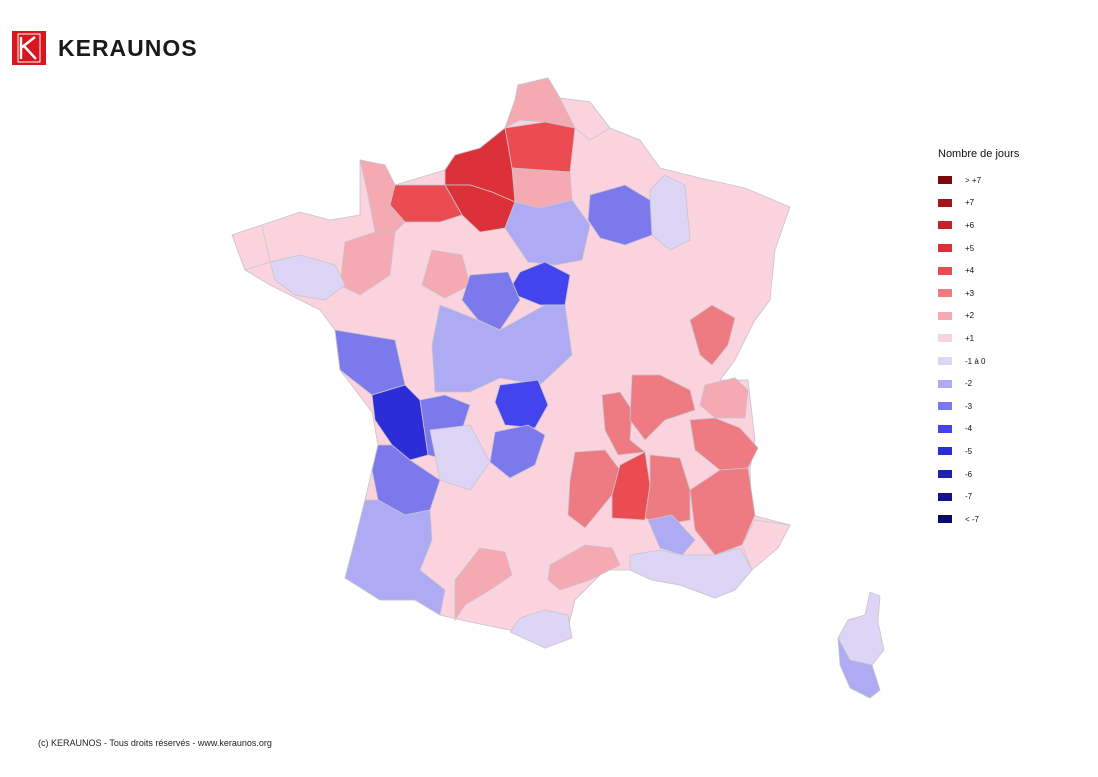 This screenshot has height=777, width=1098. What do you see at coordinates (978, 316) in the screenshot?
I see `legend-item: +2` at bounding box center [978, 316].